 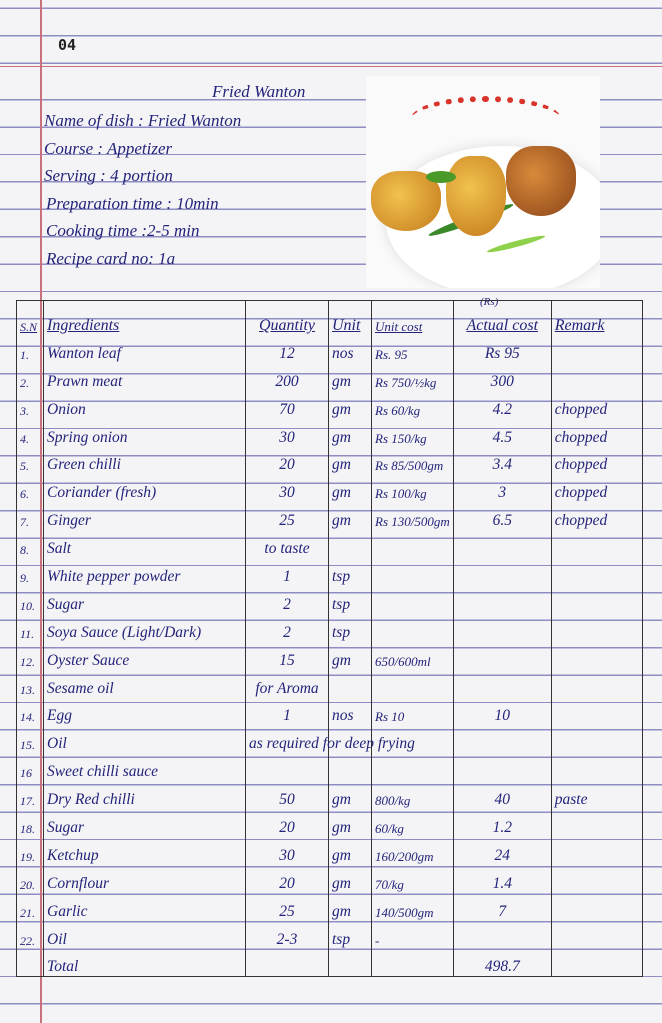 What do you see at coordinates (329, 963) in the screenshot?
I see `total-row: Total 498.7` at bounding box center [329, 963].